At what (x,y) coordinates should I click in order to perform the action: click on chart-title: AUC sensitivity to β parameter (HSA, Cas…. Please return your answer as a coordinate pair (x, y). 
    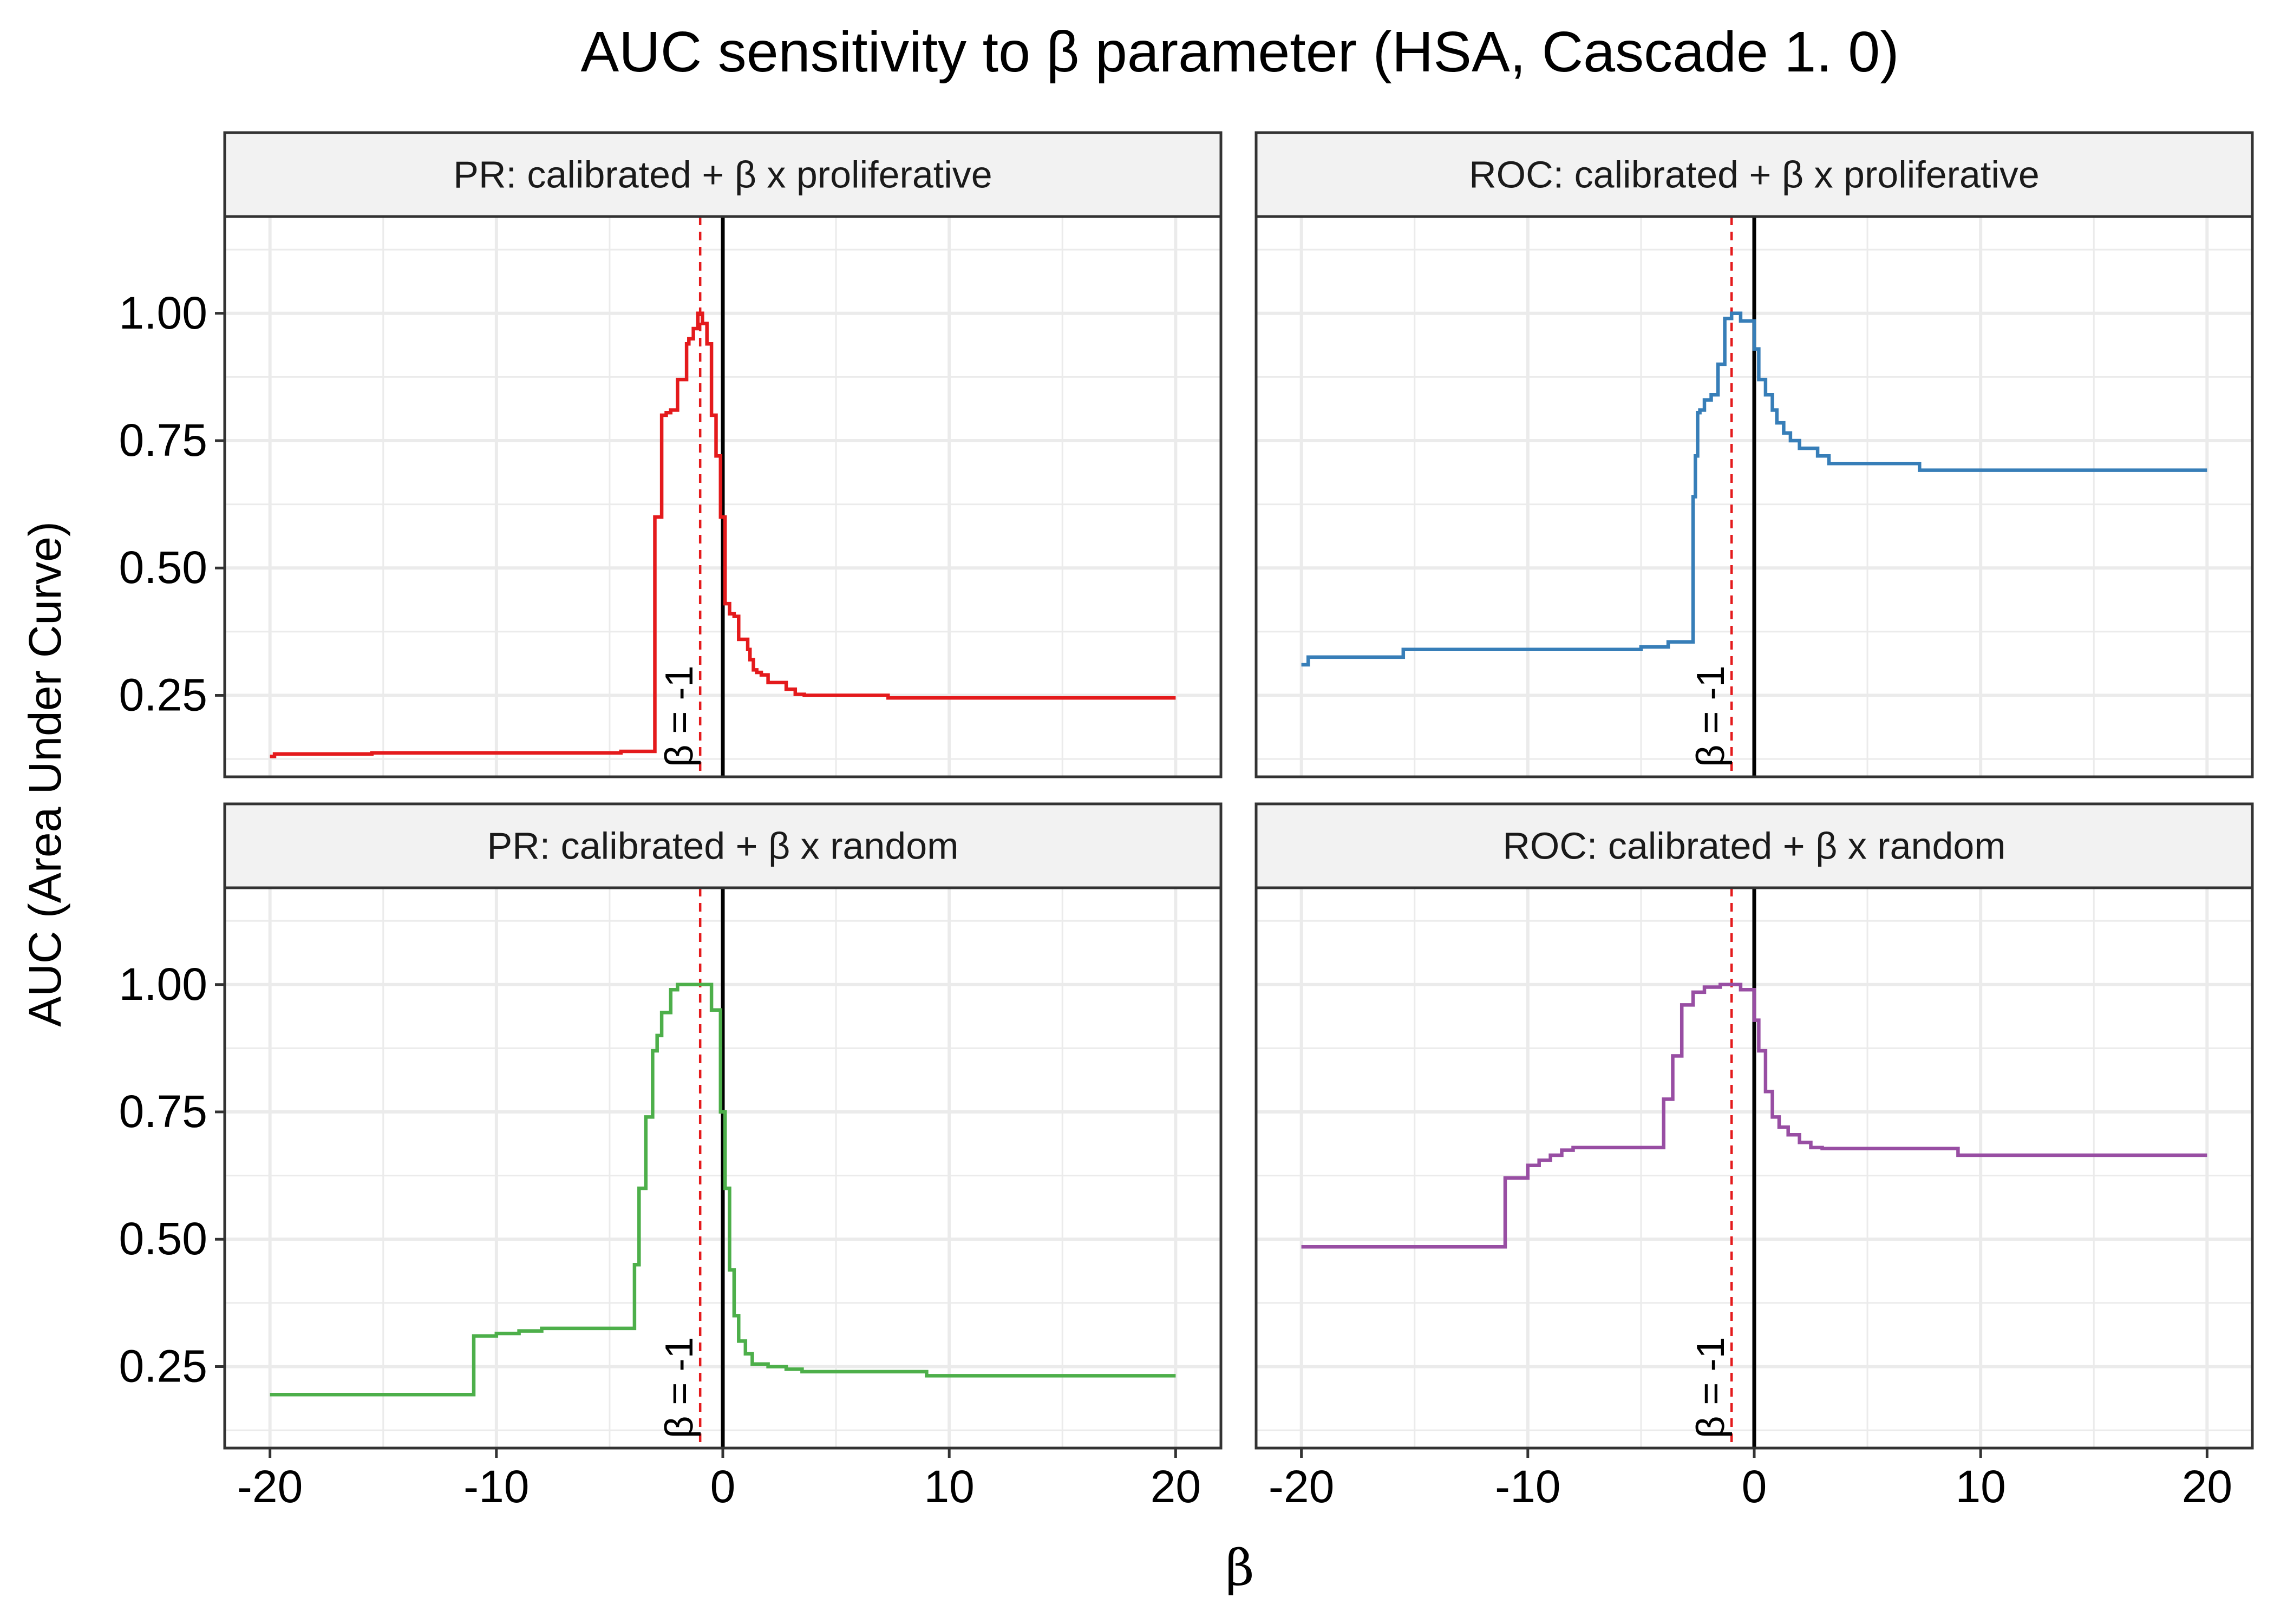
    Looking at the image, I should click on (1239, 52).